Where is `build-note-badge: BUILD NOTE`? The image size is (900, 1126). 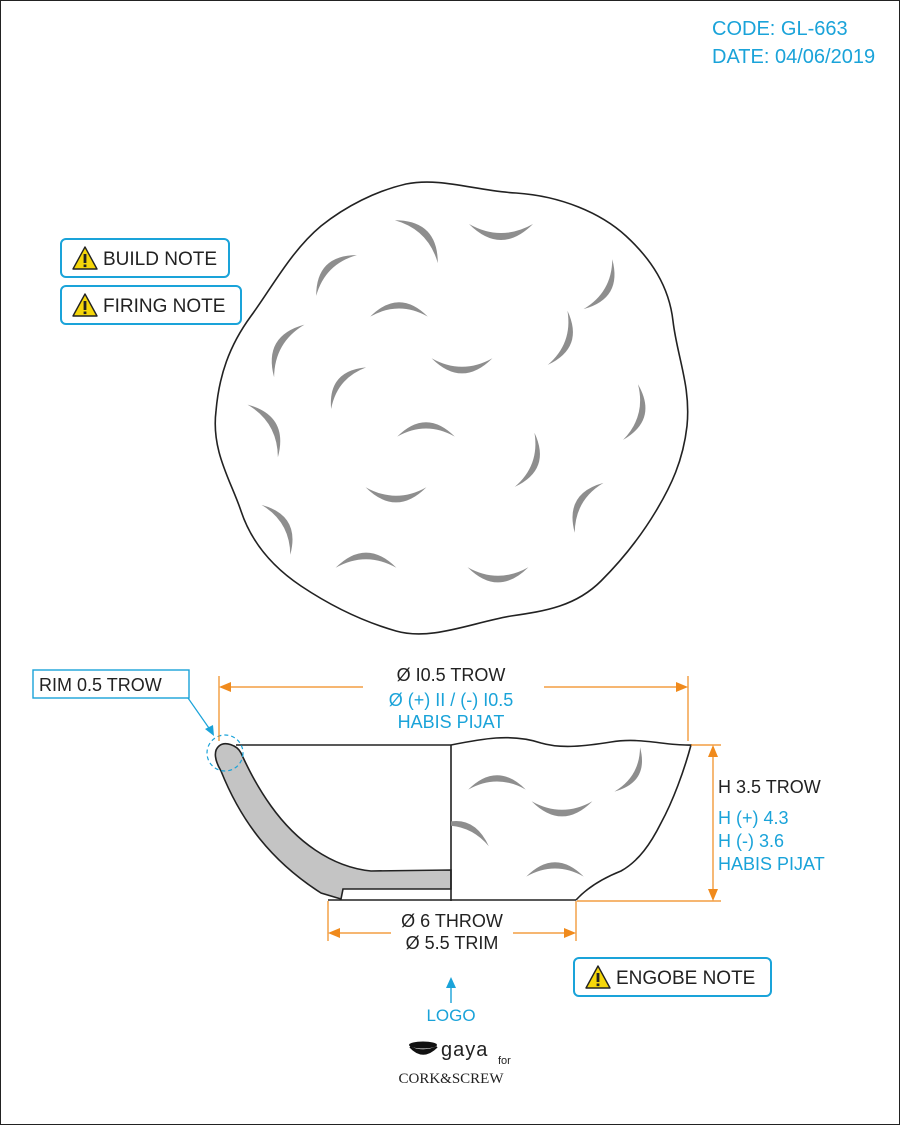 build-note-badge: BUILD NOTE is located at coordinates (145, 258).